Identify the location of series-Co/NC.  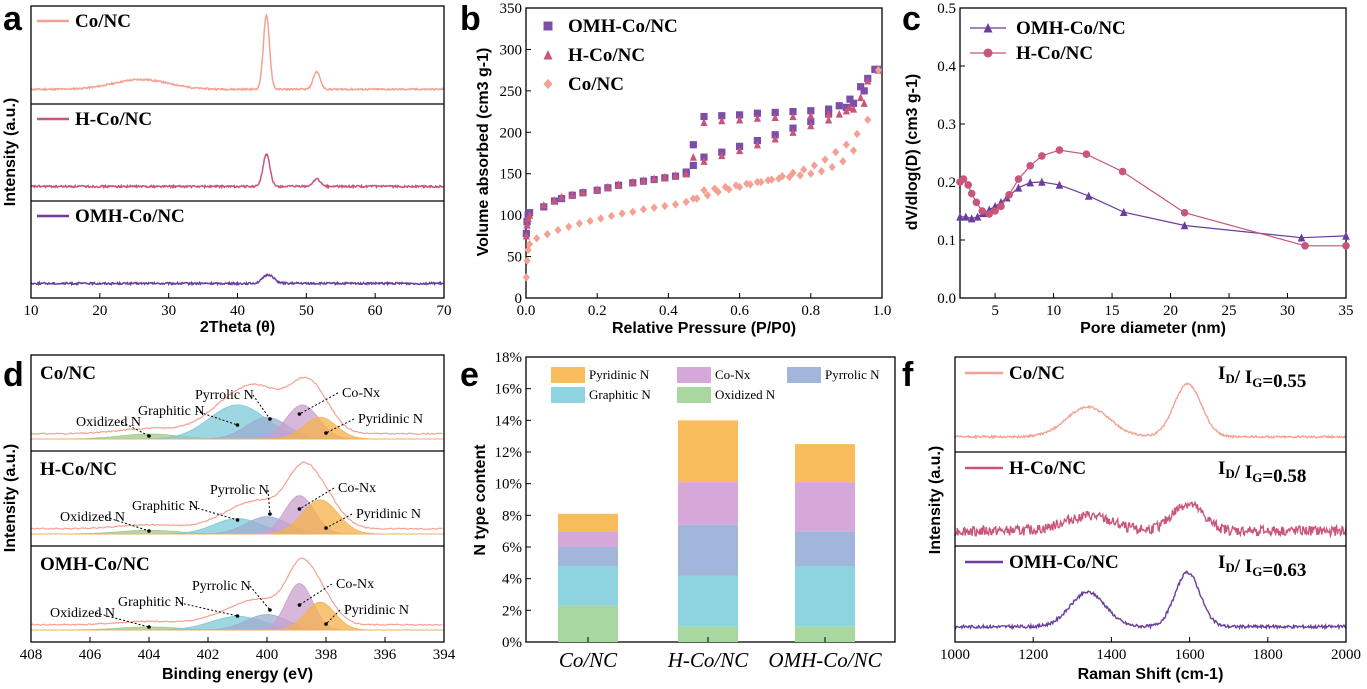
(702, 173).